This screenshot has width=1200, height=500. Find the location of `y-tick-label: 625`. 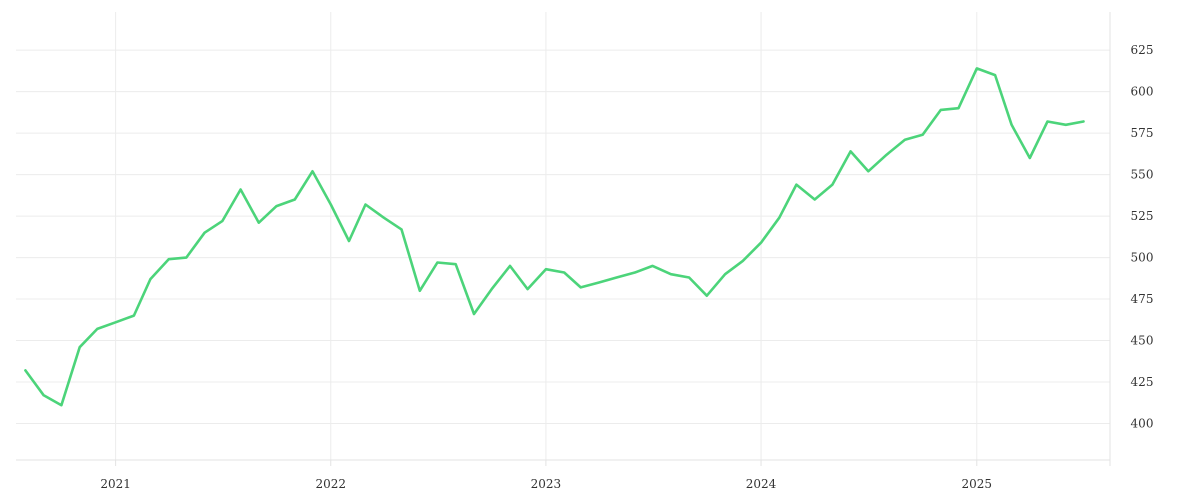

y-tick-label: 625 is located at coordinates (1142, 50).